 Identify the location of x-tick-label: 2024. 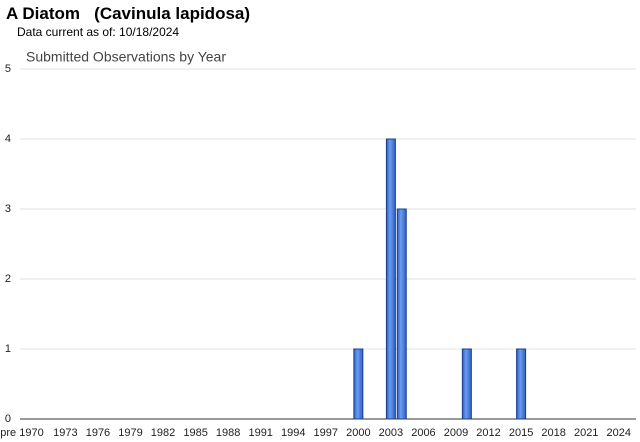
(619, 433).